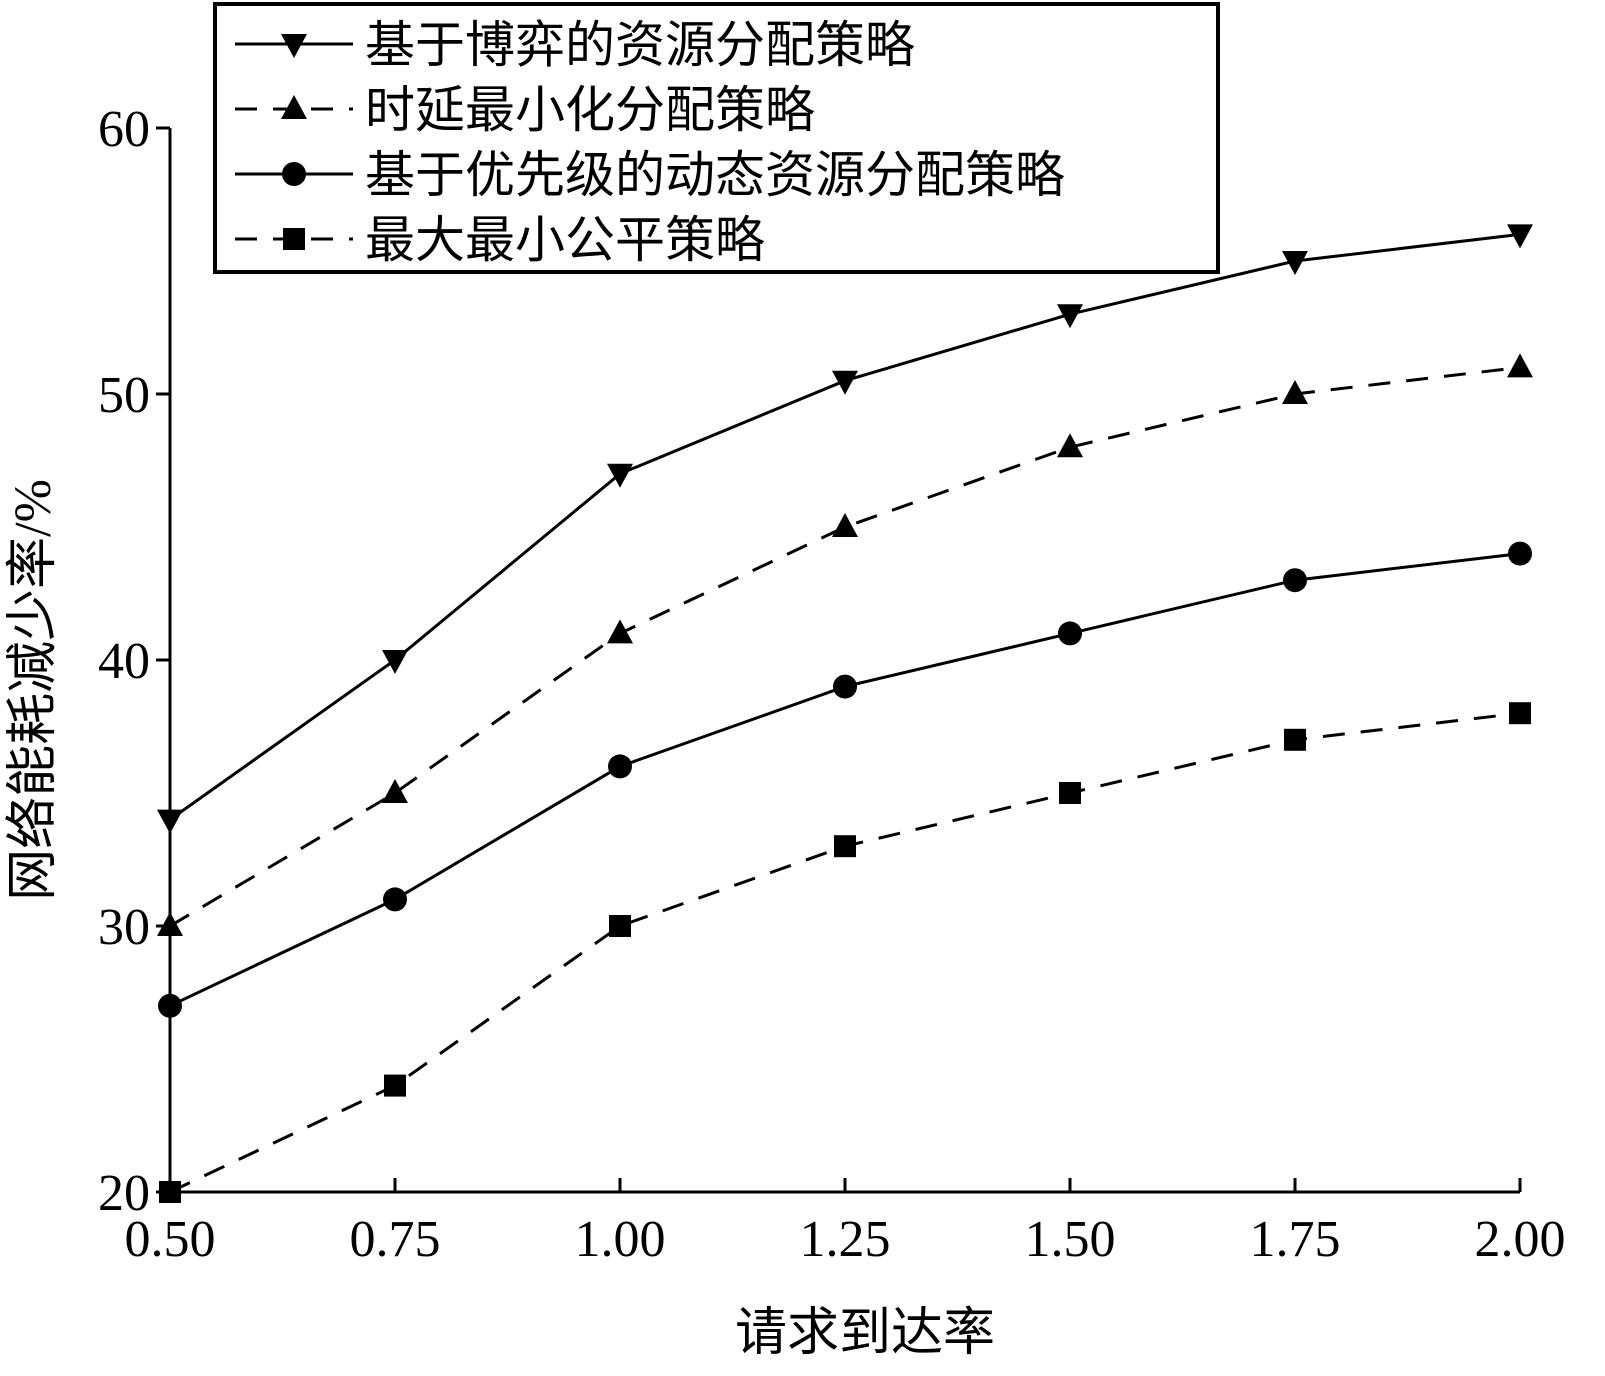  What do you see at coordinates (124, 129) in the screenshot?
I see `y-tick-label: 60` at bounding box center [124, 129].